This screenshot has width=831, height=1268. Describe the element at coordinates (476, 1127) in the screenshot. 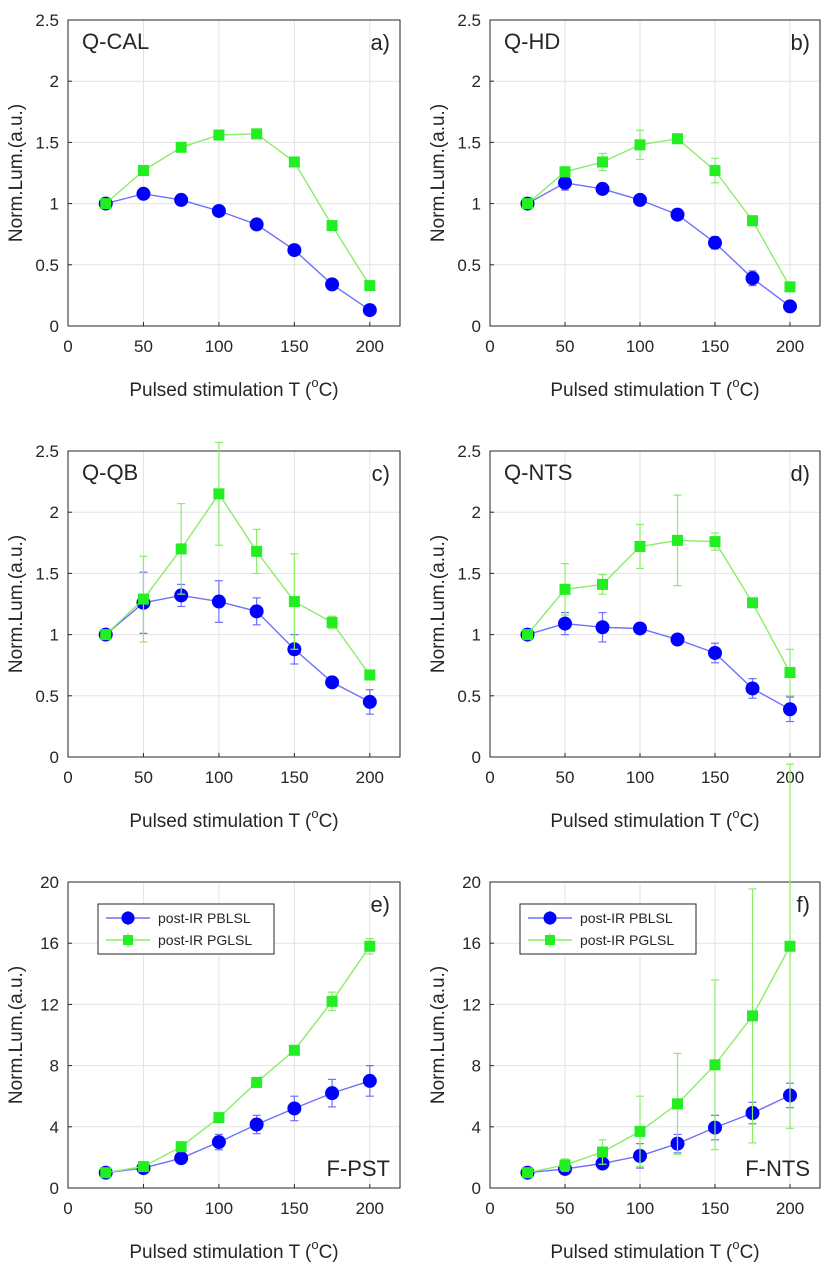

I see `y-tick-label: 4` at that location.